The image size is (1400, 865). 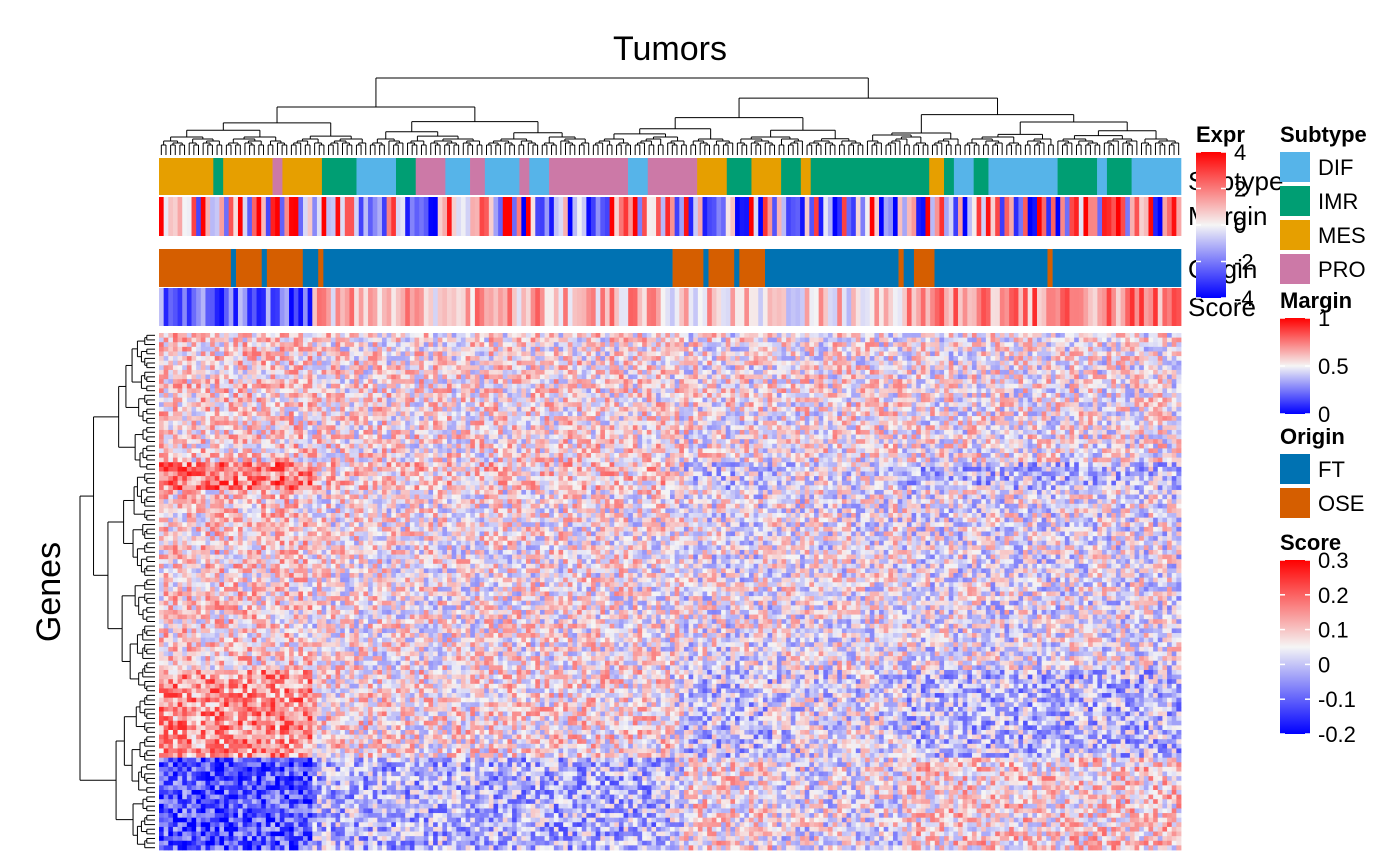 I want to click on score-annotation-bar, so click(x=670, y=307).